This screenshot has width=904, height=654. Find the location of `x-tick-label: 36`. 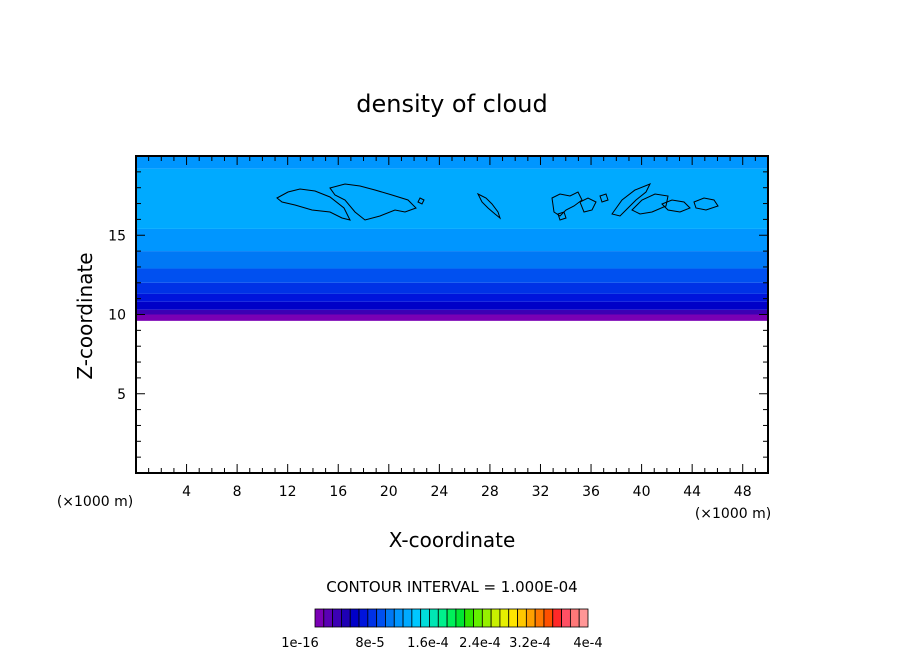

x-tick-label: 36 is located at coordinates (591, 492).